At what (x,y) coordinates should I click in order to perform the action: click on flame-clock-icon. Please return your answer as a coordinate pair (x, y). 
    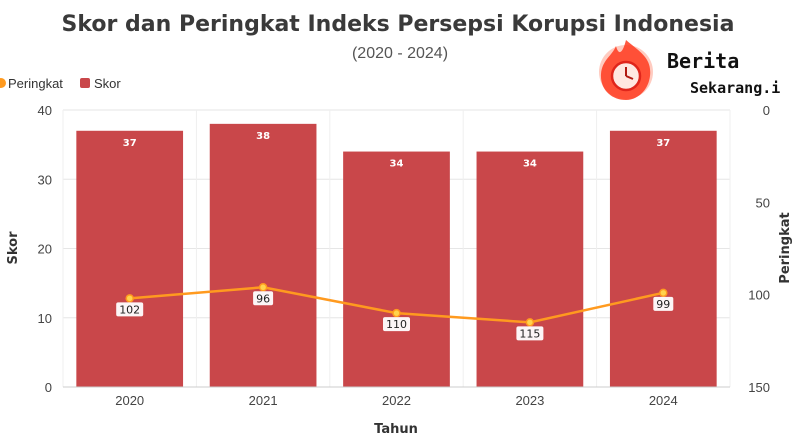
    Looking at the image, I should click on (626, 70).